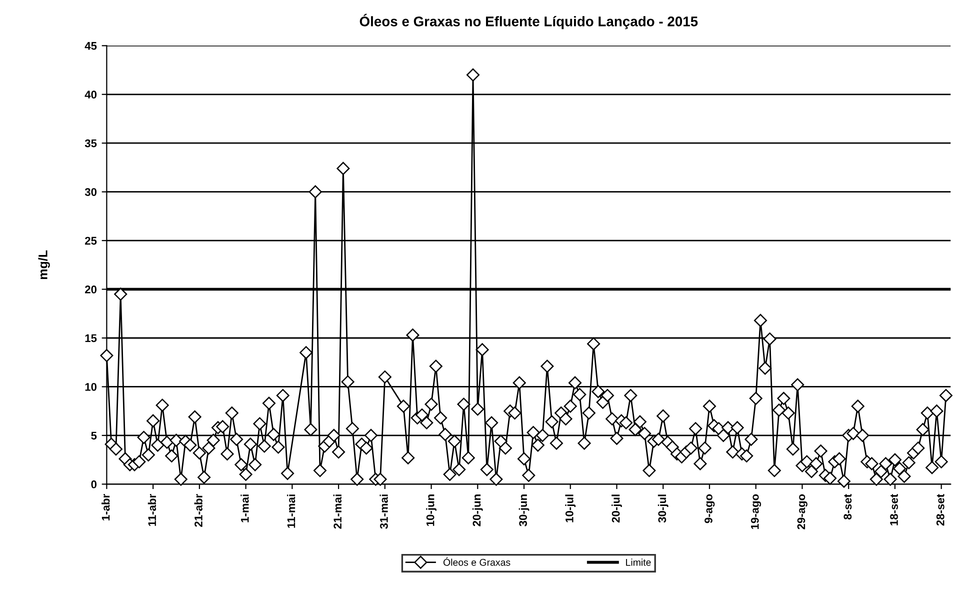 This screenshot has width=970, height=609. What do you see at coordinates (90, 192) in the screenshot?
I see `y-tick-label: 30` at bounding box center [90, 192].